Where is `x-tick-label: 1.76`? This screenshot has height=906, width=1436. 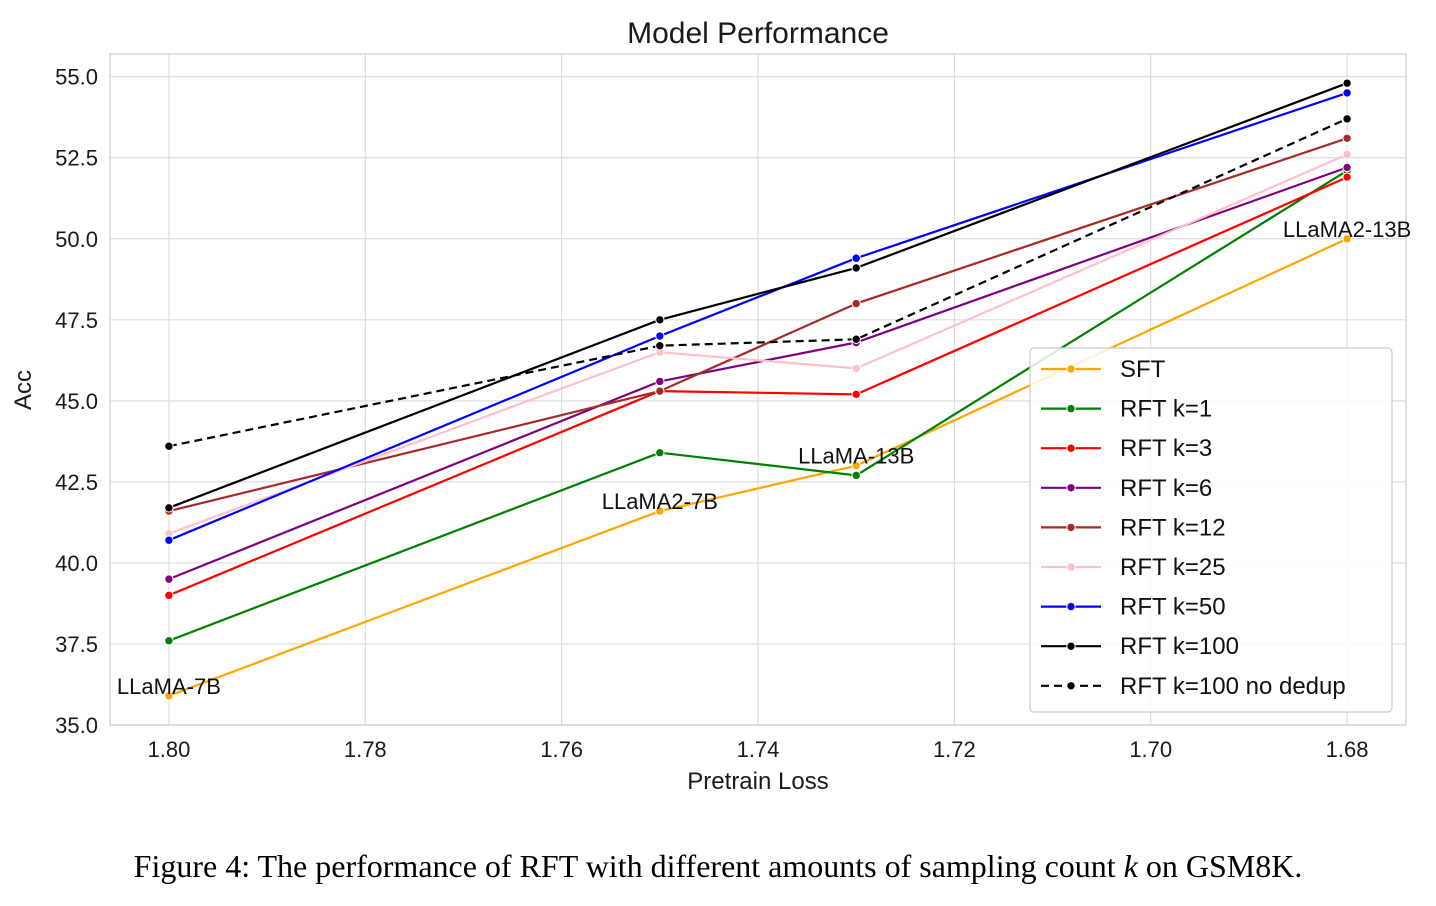 x-tick-label: 1.76 is located at coordinates (561, 749).